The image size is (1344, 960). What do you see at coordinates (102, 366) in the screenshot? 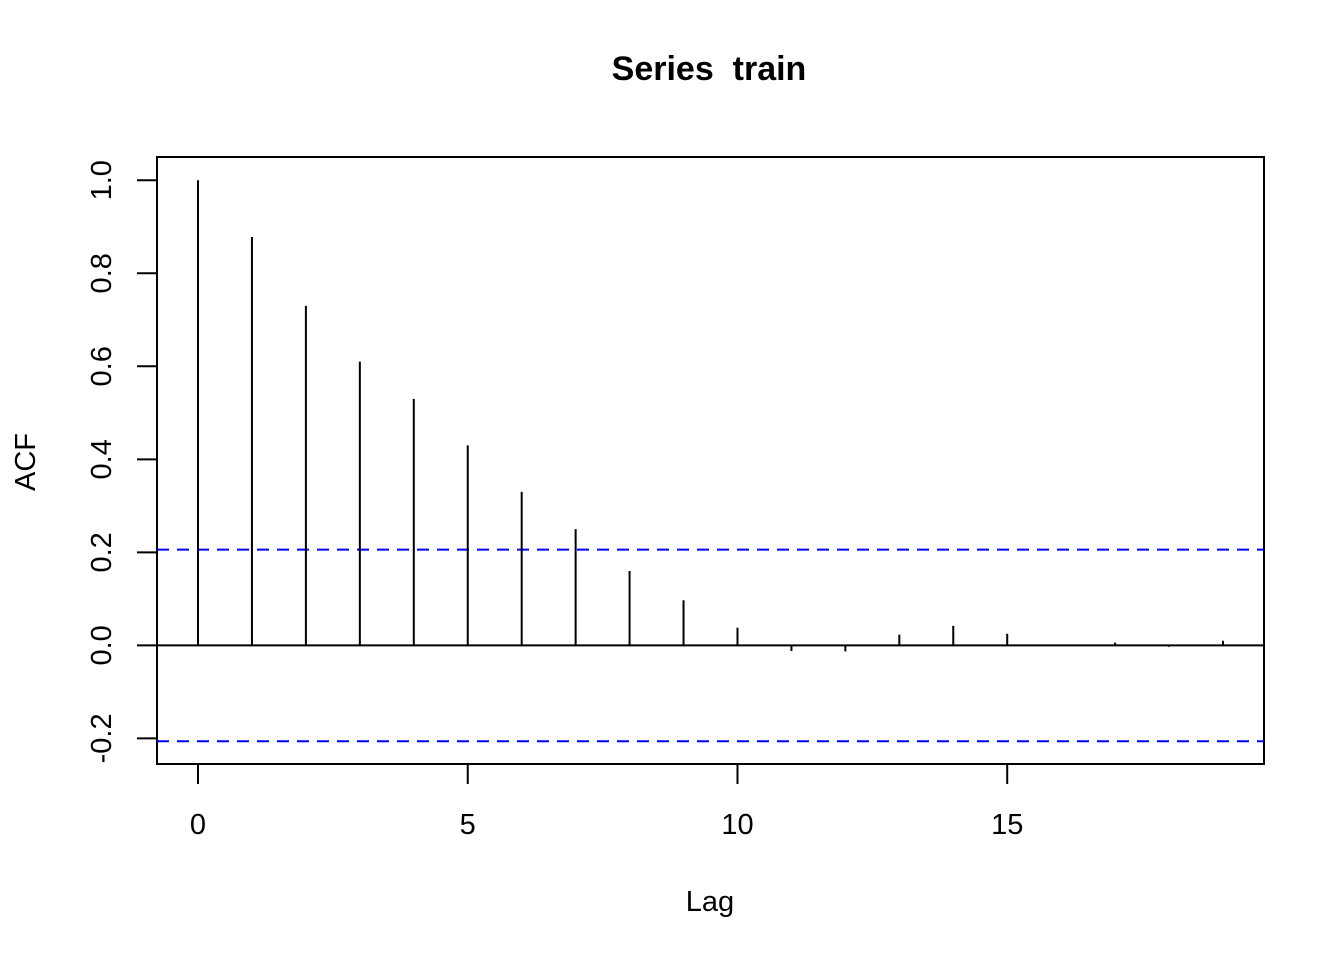
I see `y-tick-label: 0.6` at bounding box center [102, 366].